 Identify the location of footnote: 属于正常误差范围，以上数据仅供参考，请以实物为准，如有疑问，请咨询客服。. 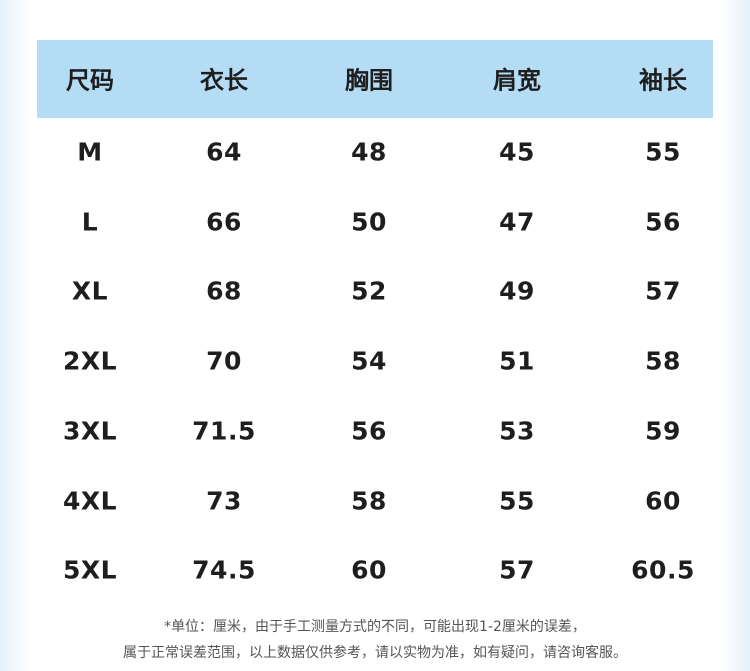
(375, 653).